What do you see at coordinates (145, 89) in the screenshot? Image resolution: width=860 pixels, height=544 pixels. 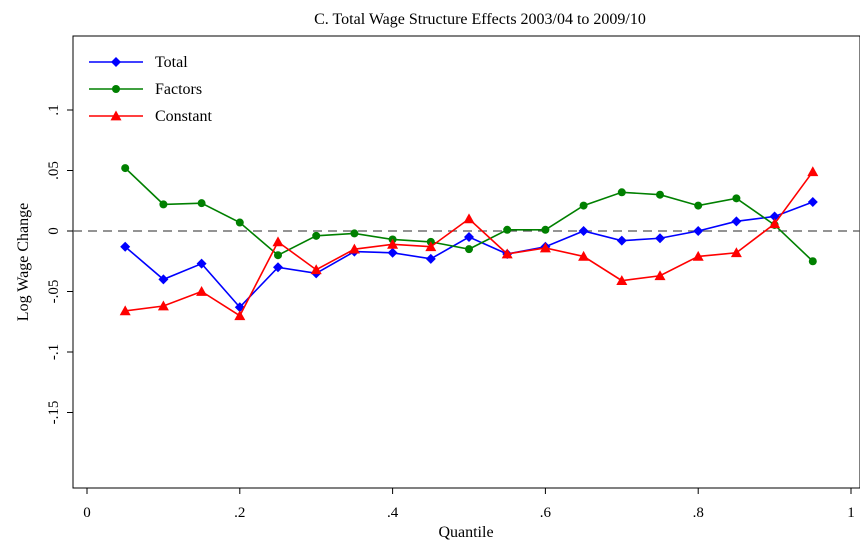 I see `legend-item-factors: Factors` at bounding box center [145, 89].